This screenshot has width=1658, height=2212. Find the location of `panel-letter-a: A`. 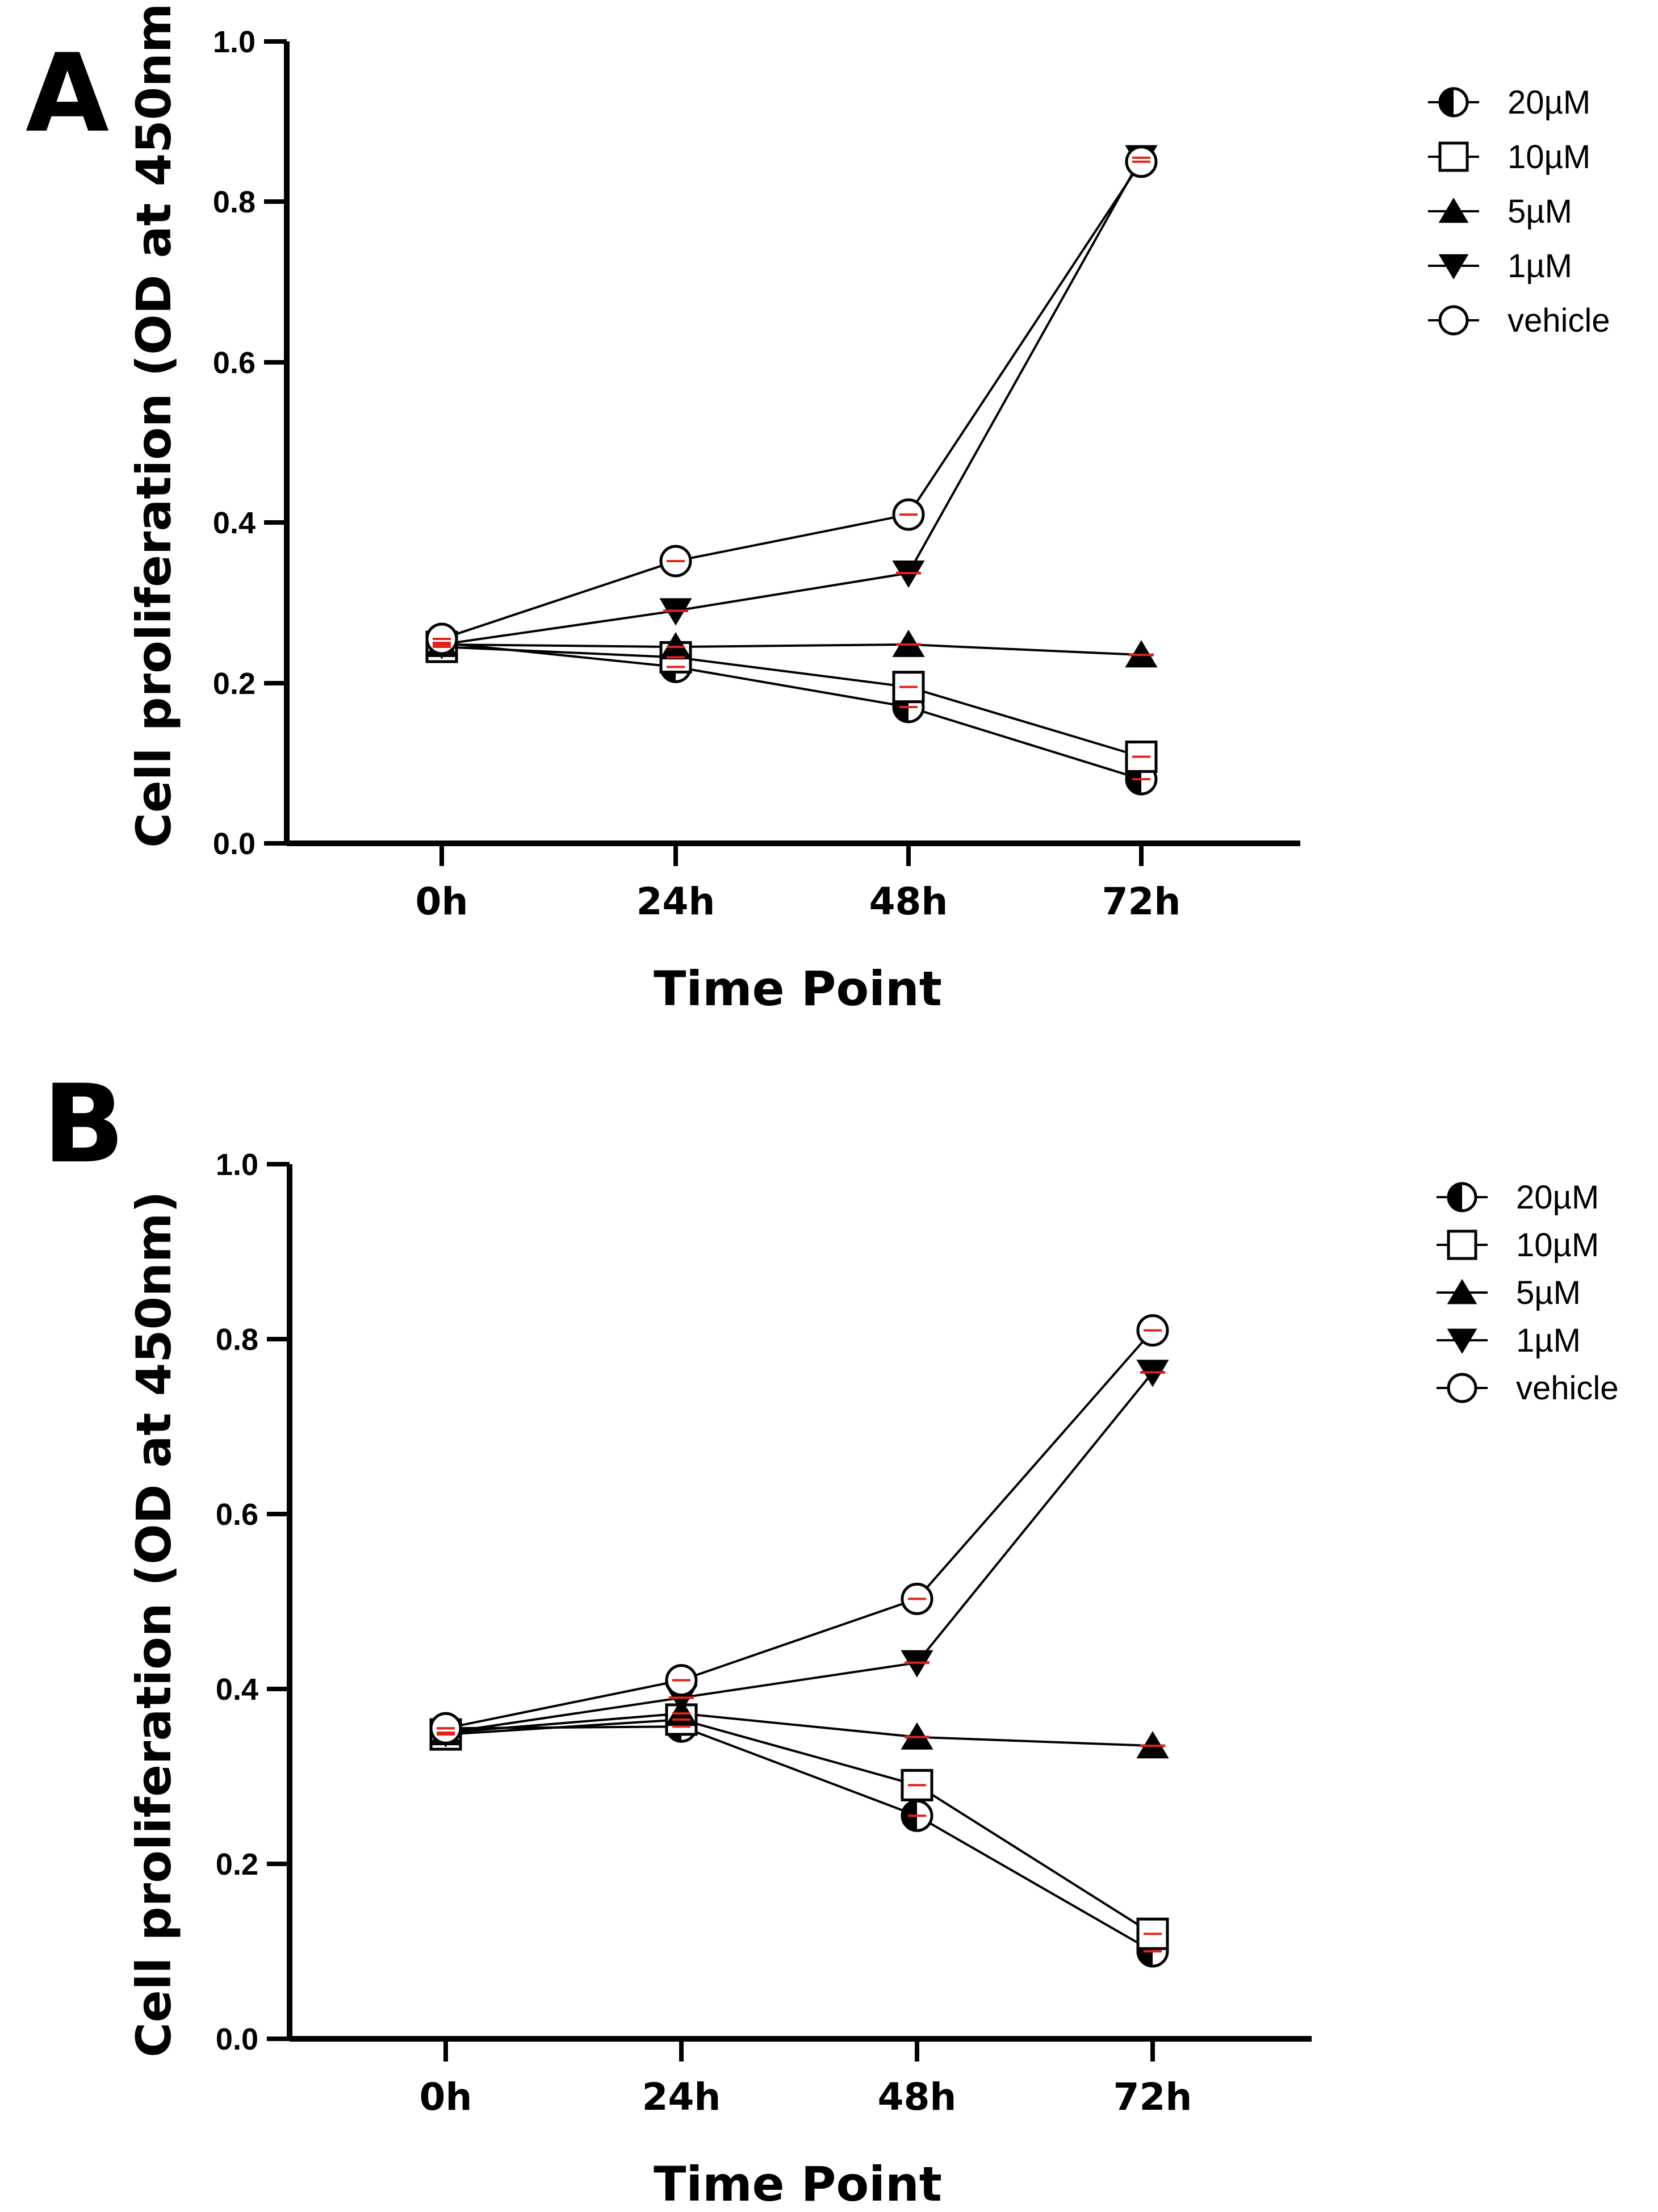

panel-letter-a: A is located at coordinates (67, 94).